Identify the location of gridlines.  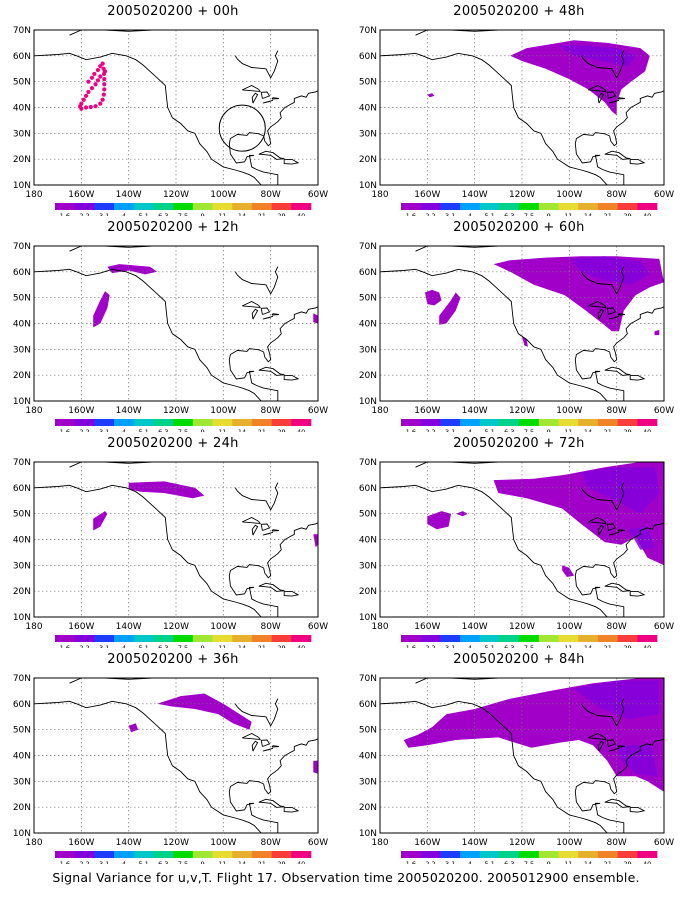
(176, 755).